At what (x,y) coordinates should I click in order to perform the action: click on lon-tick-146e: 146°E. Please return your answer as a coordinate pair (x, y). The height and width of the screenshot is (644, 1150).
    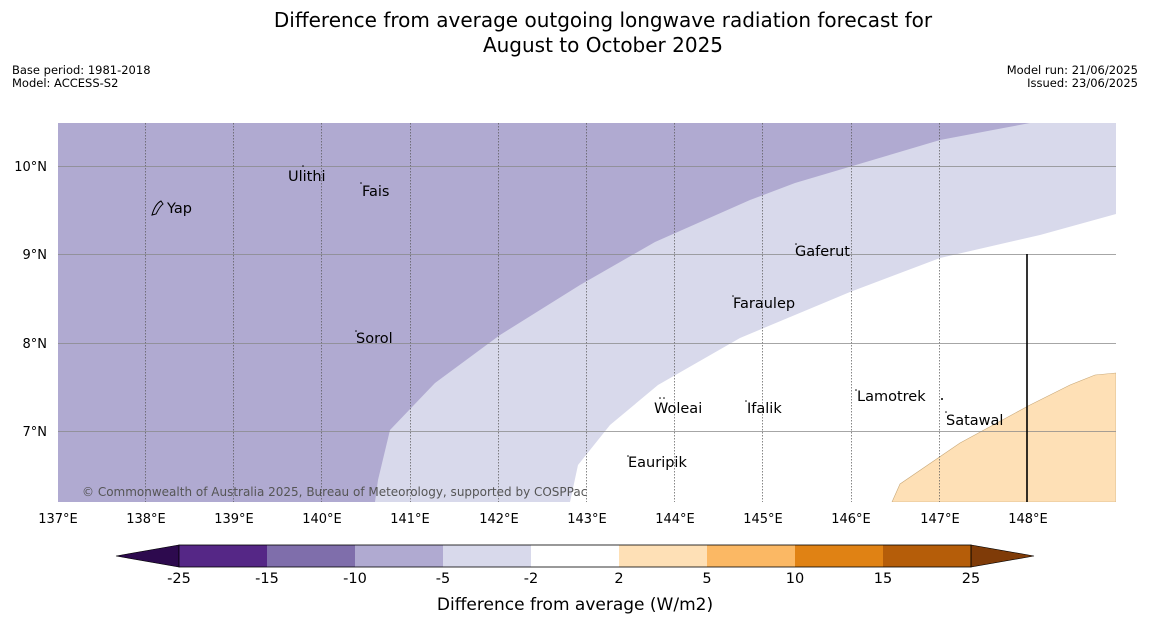
    Looking at the image, I should click on (851, 519).